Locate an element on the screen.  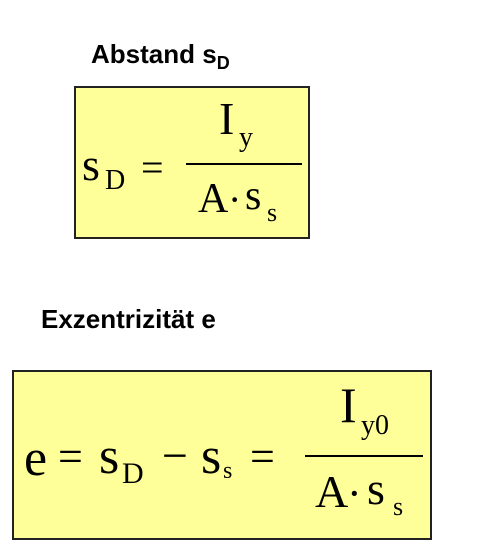
equals-sign-1: = is located at coordinates (70, 456).